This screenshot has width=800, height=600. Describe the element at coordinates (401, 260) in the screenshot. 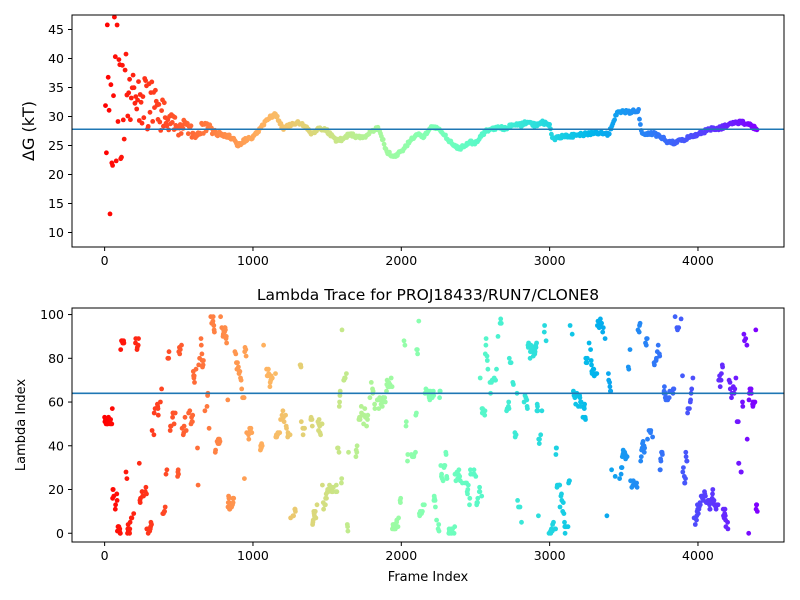

I see `delta-g-x-tick-label-2: 2000` at that location.